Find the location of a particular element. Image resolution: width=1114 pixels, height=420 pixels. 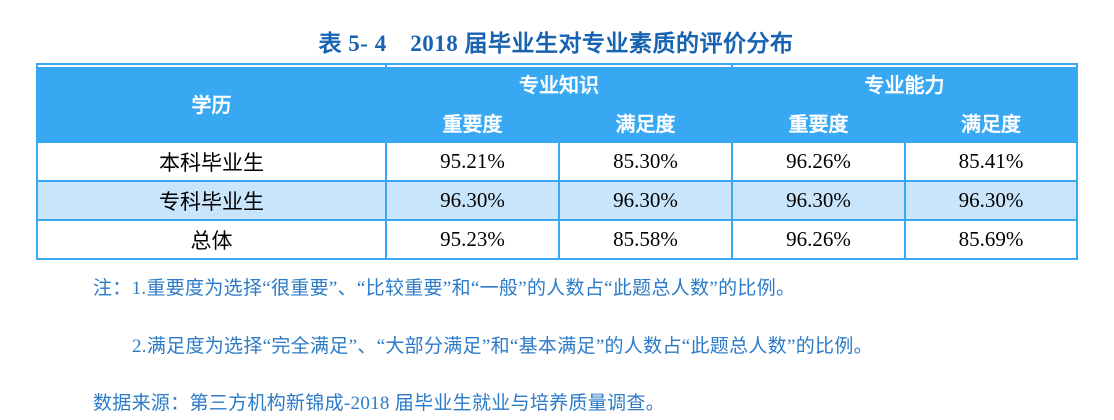

table-caption: 表 5- 4 2018 届毕业生对专业素质的评价分布 is located at coordinates (556, 43).